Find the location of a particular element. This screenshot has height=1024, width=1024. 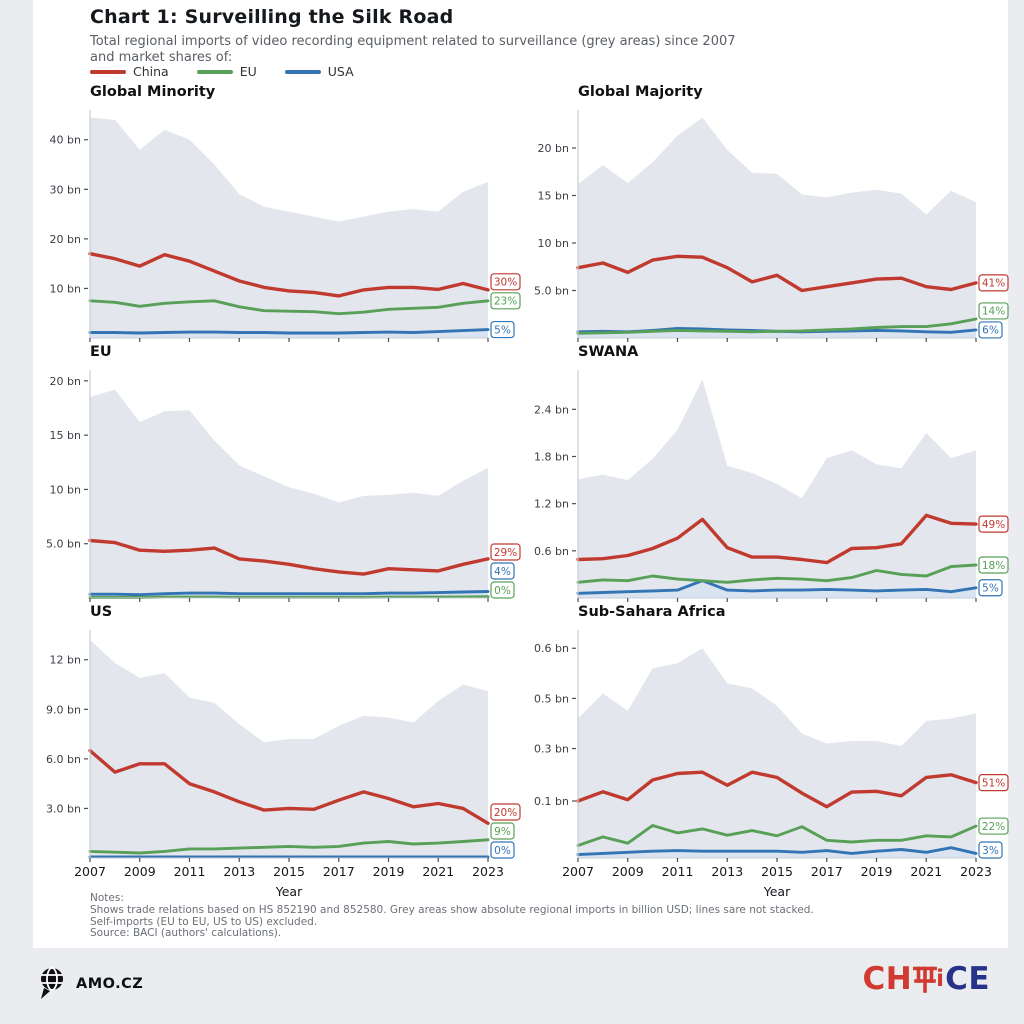

china-share-label-text: 49% is located at coordinates (993, 525).